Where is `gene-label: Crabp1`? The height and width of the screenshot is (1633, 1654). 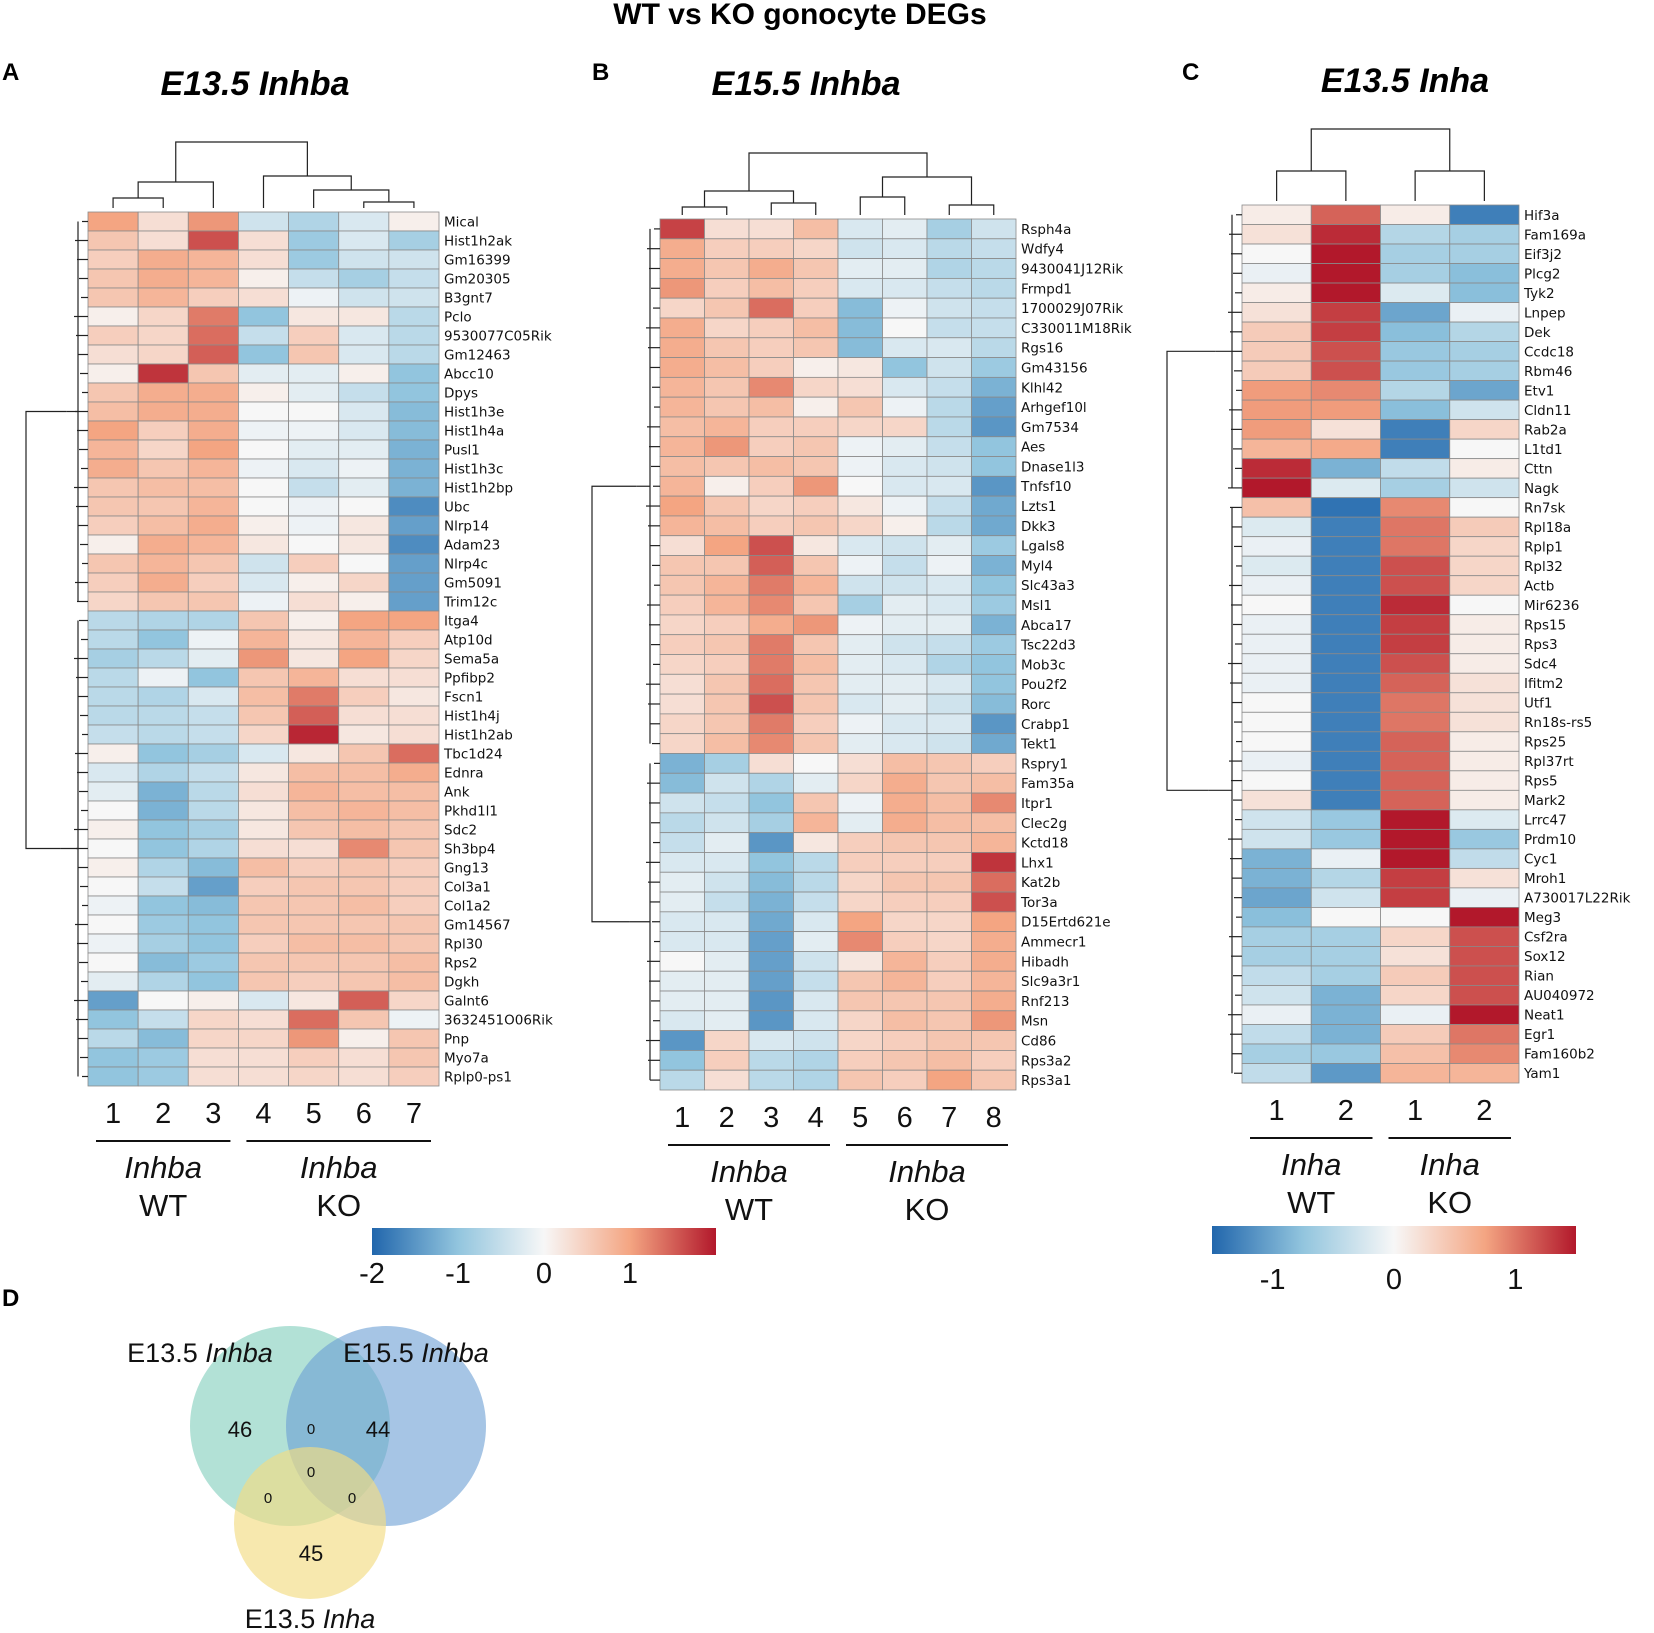 gene-label: Crabp1 is located at coordinates (1045, 725).